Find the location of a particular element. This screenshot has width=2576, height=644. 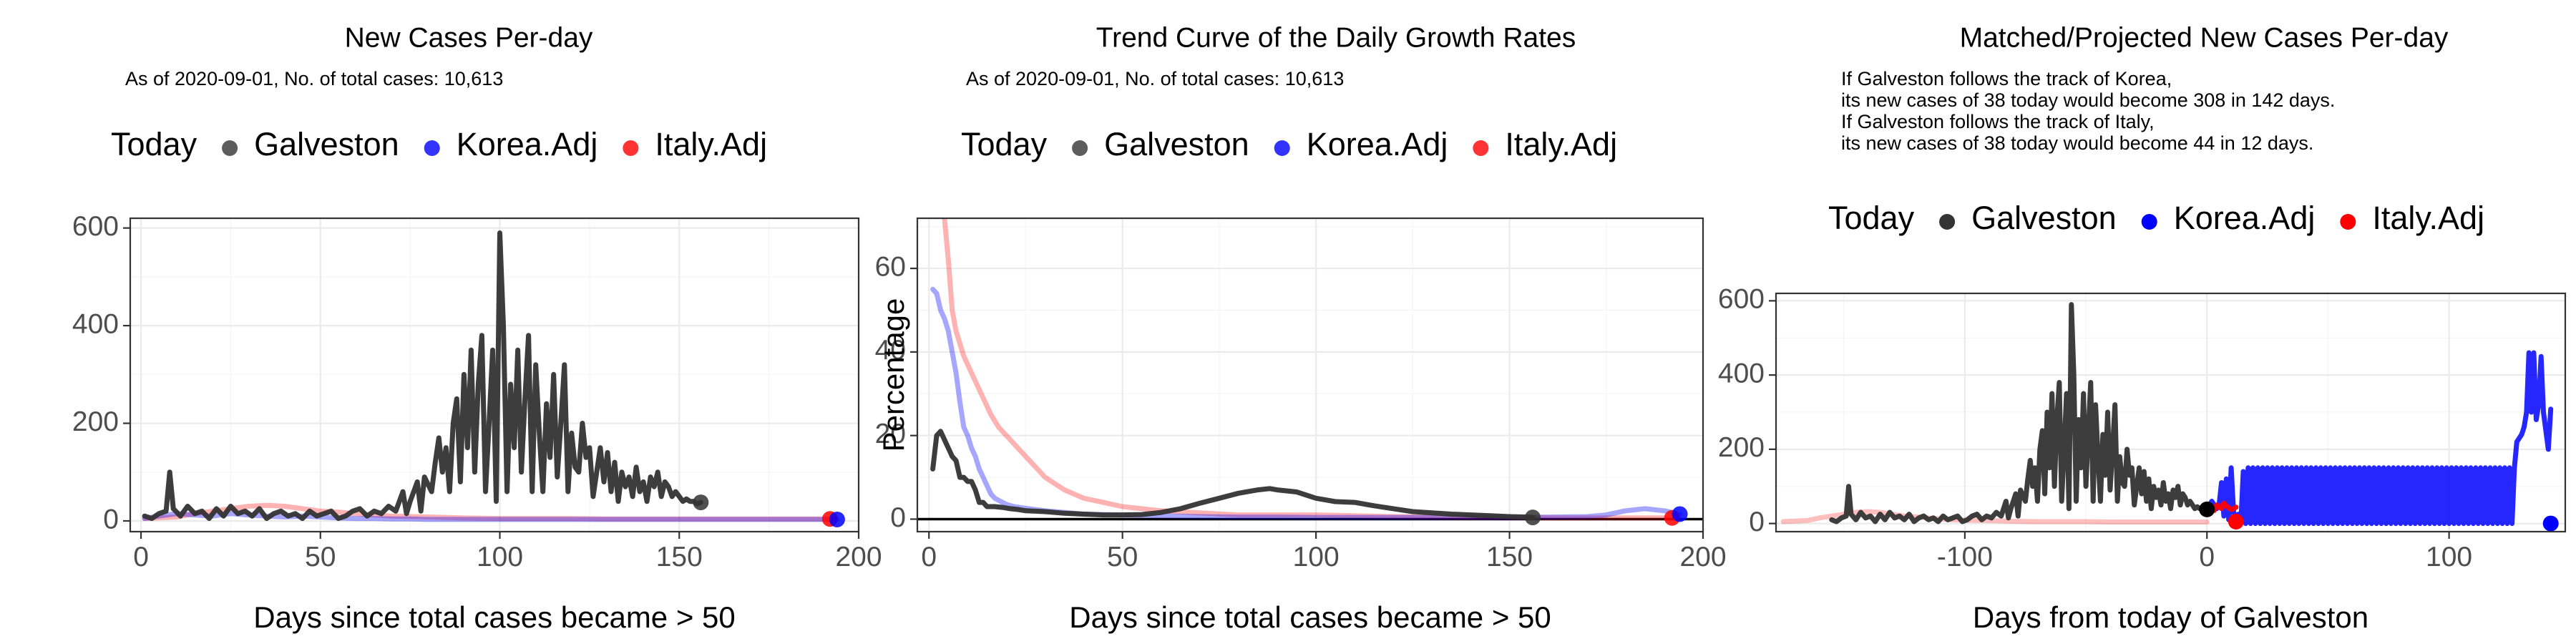

y-tick-label: 20 is located at coordinates (890, 434).